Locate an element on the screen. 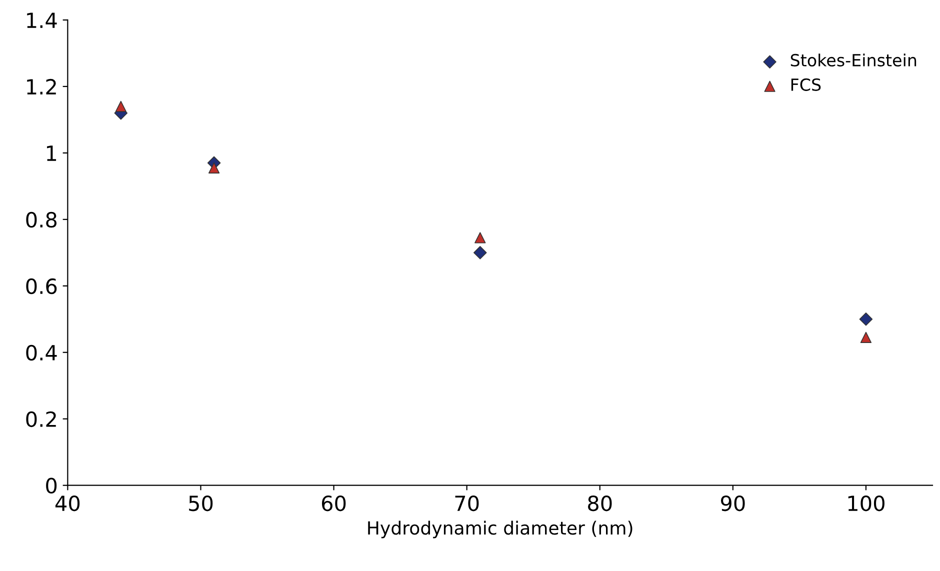 Image resolution: width=940 pixels, height=571 pixels. y-tick-label: 1 is located at coordinates (51, 153).